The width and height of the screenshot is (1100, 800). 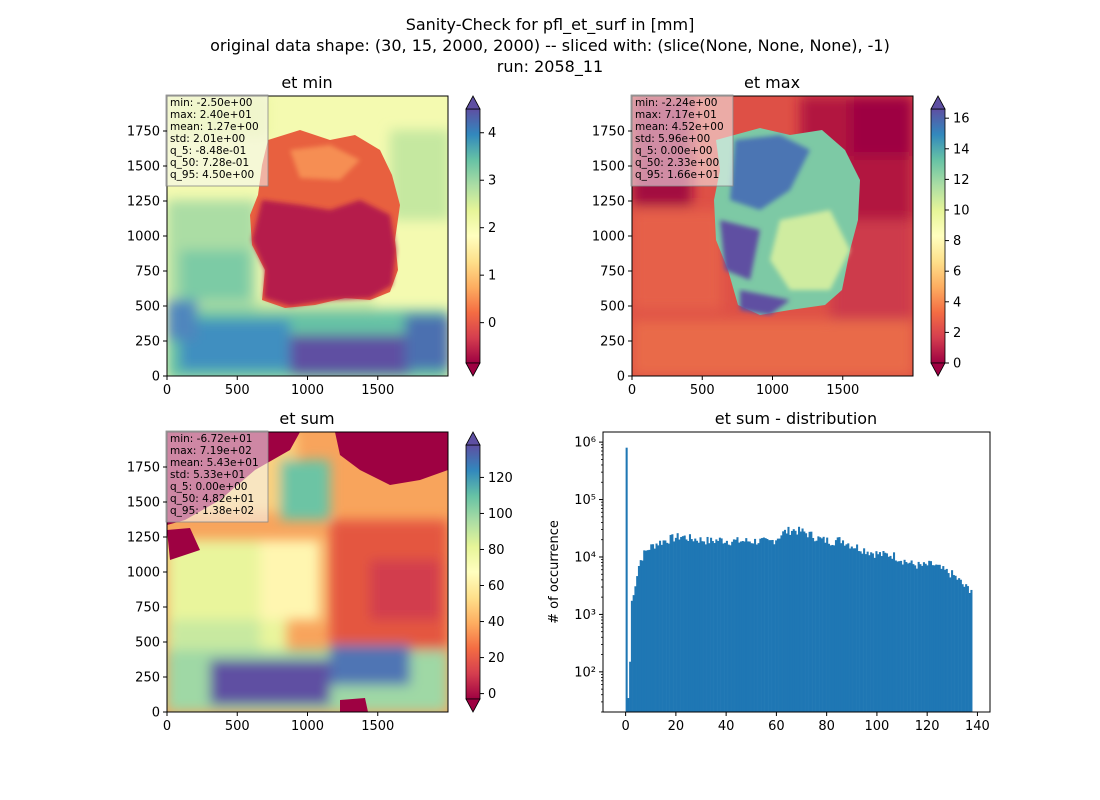 What do you see at coordinates (143, 538) in the screenshot?
I see `y-tick-label: 1250` at bounding box center [143, 538].